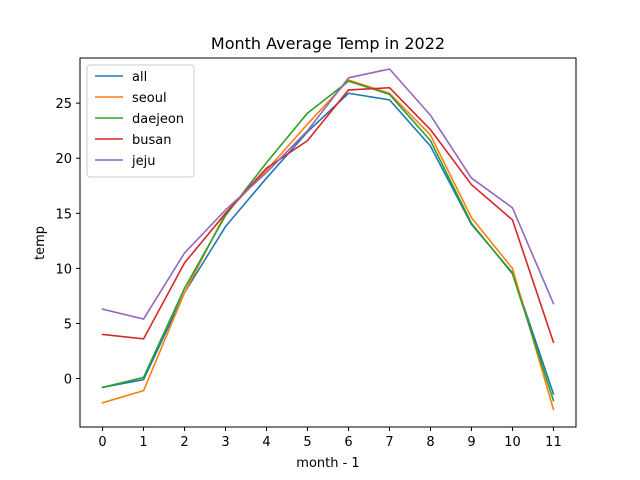 The width and height of the screenshot is (640, 480). I want to click on x-tick-label: 6, so click(348, 442).